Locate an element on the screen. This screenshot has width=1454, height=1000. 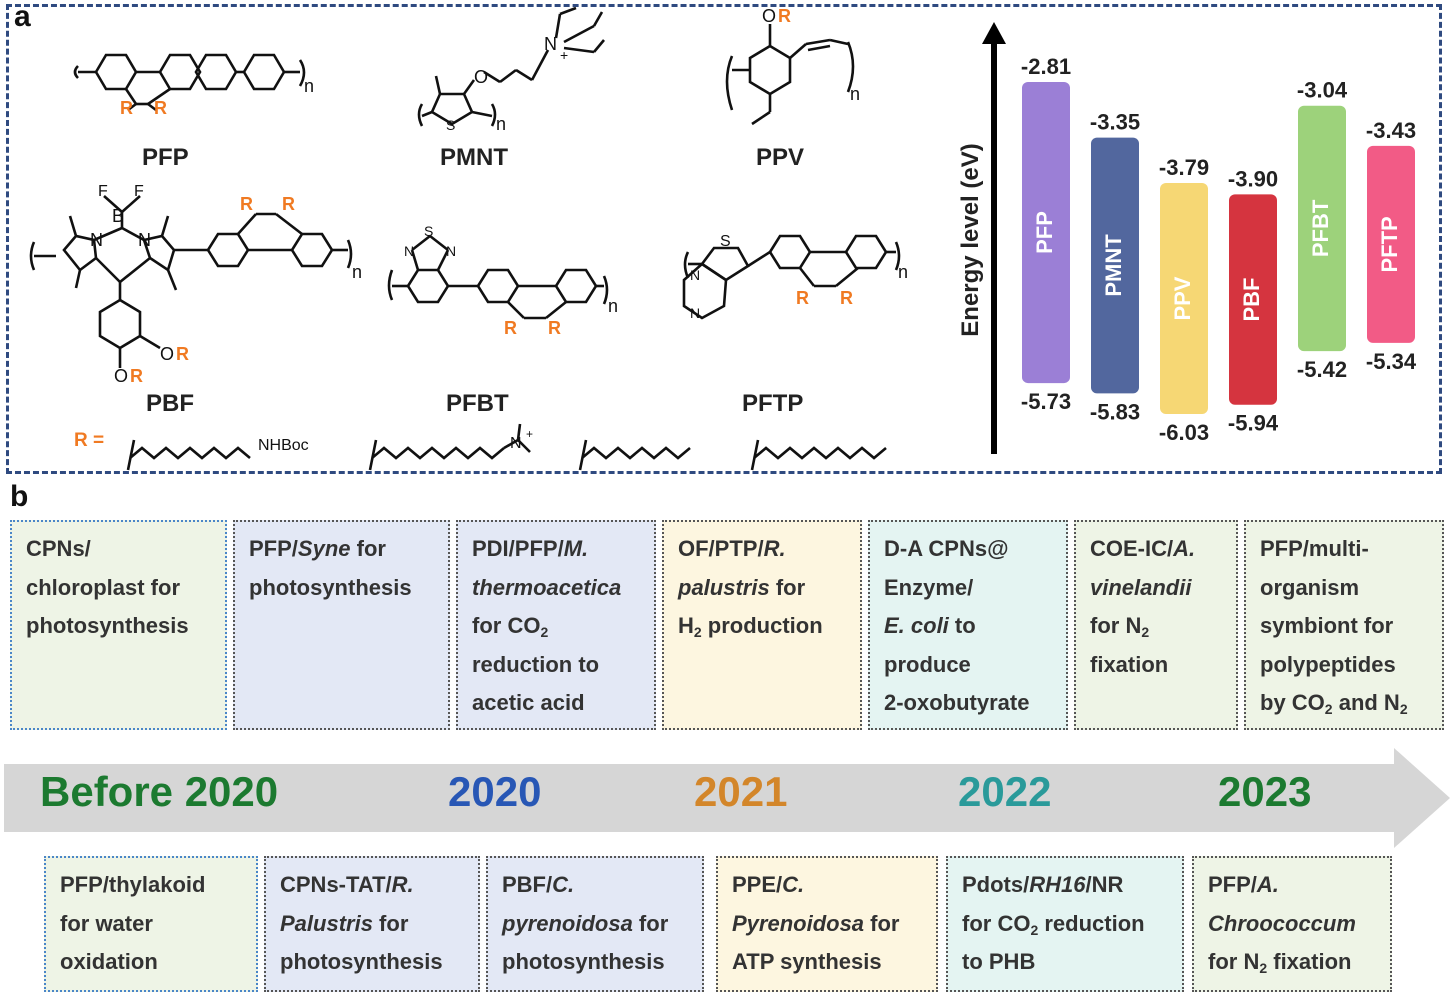
energy-bar-label-pfp: PFP is located at coordinates (1044, 232).